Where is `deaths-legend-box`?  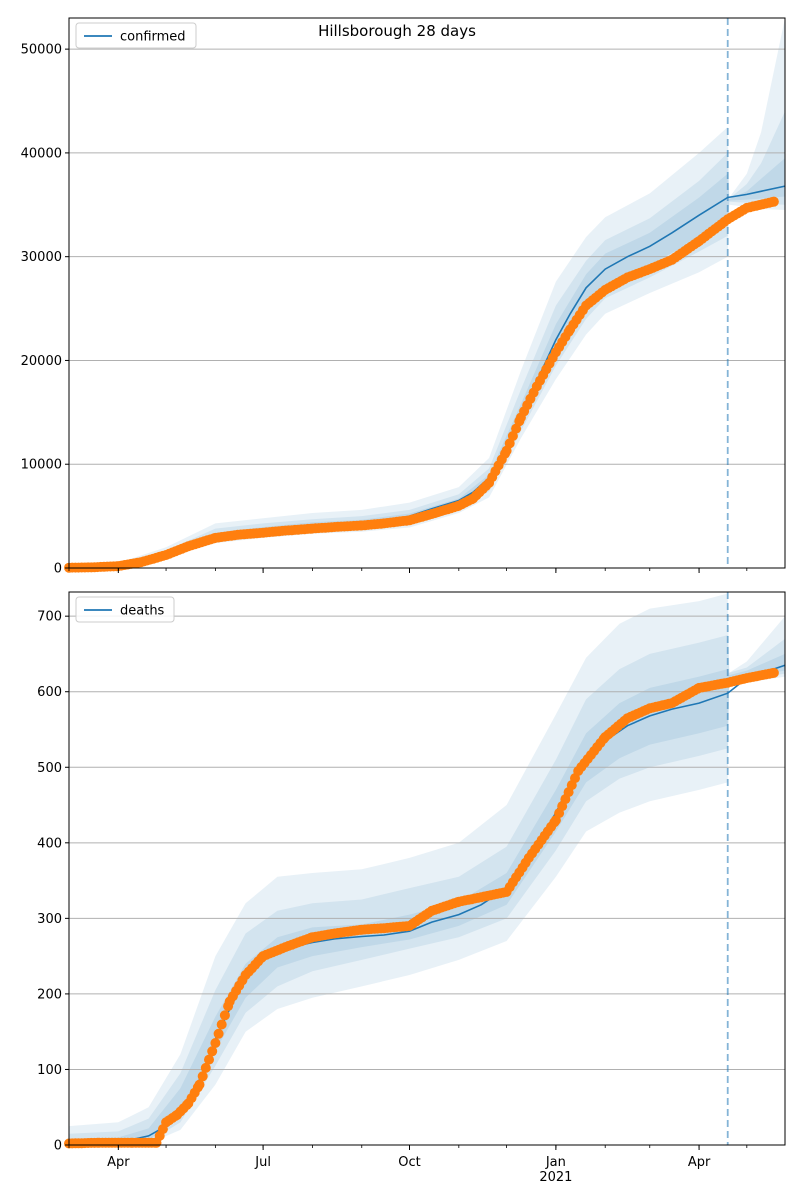 deaths-legend-box is located at coordinates (125, 609).